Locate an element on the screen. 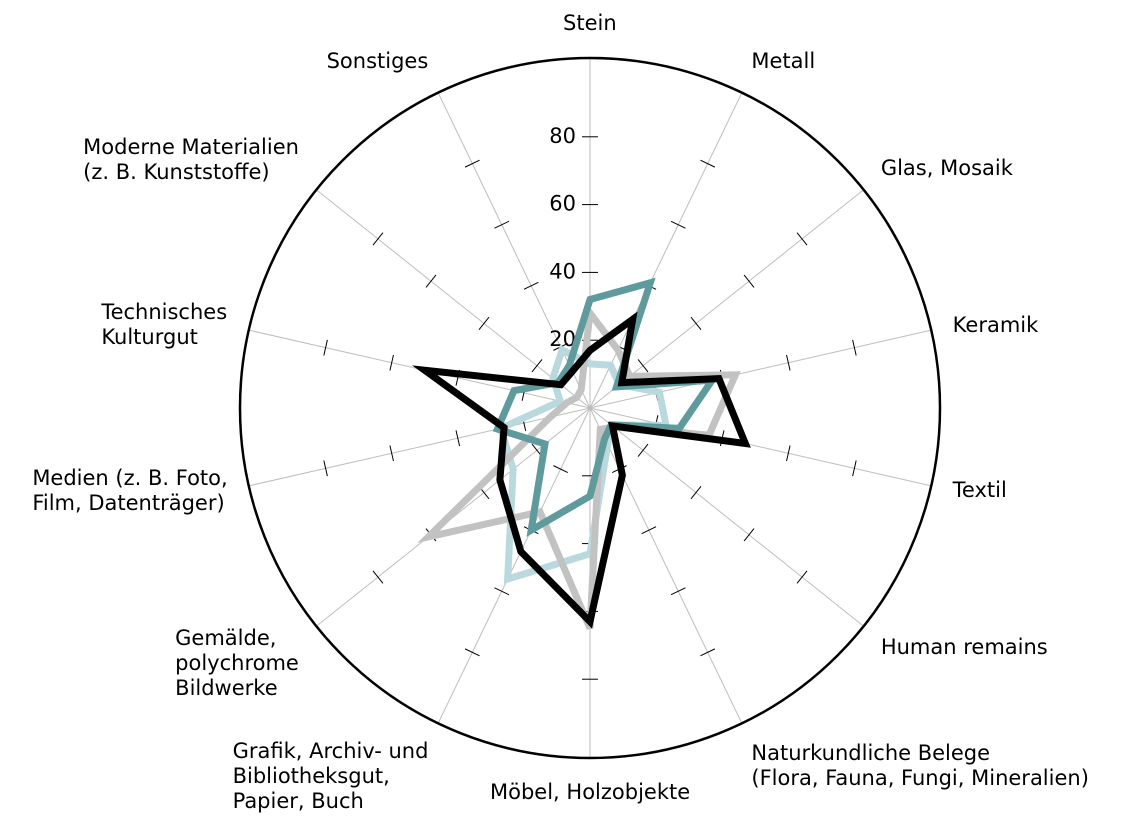 This screenshot has width=1134, height=821. category-label: Textil is located at coordinates (979, 490).